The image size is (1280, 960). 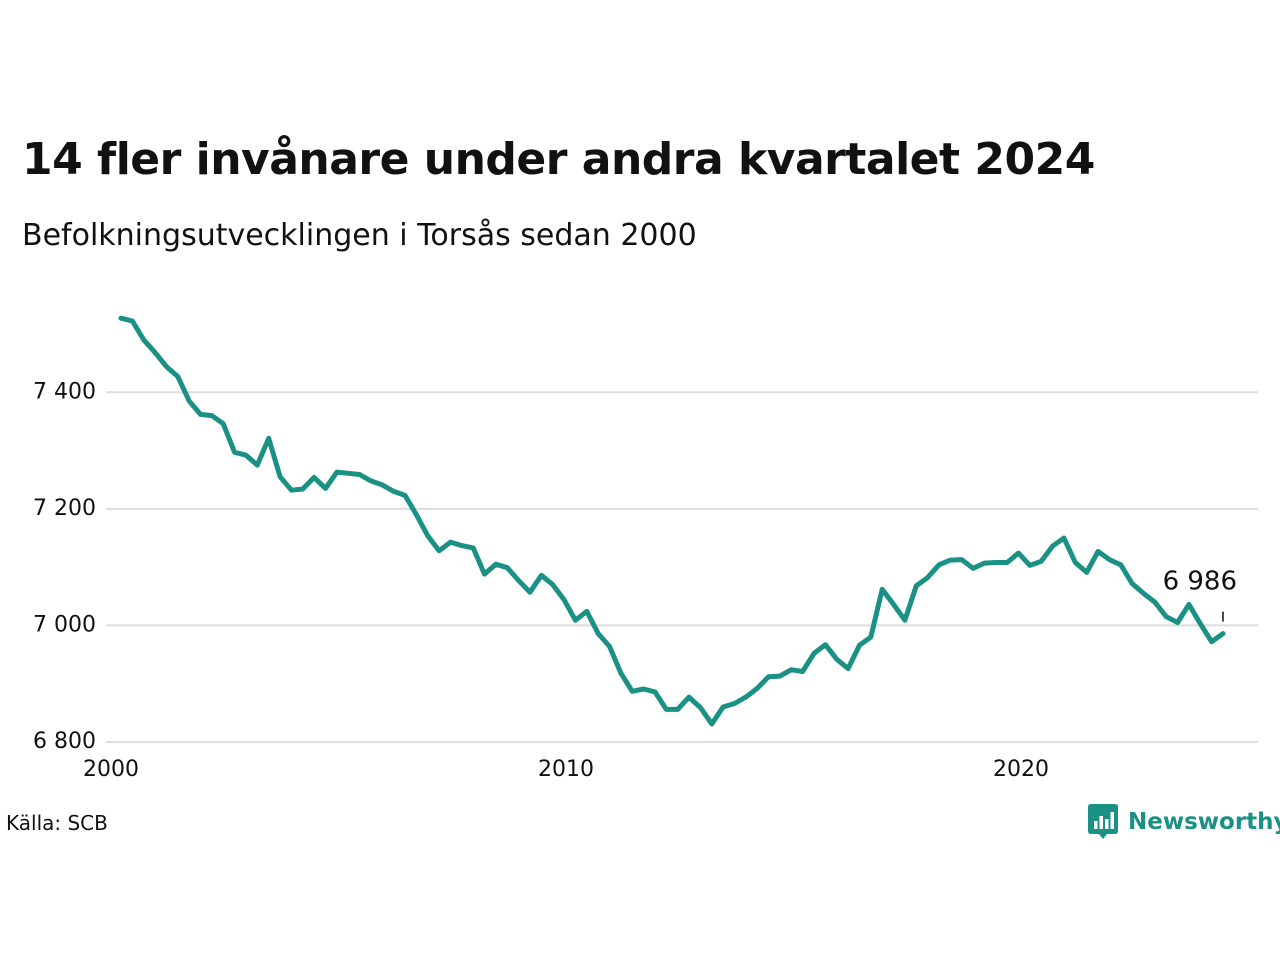 I want to click on source-note: Källa: SCB, so click(x=57, y=823).